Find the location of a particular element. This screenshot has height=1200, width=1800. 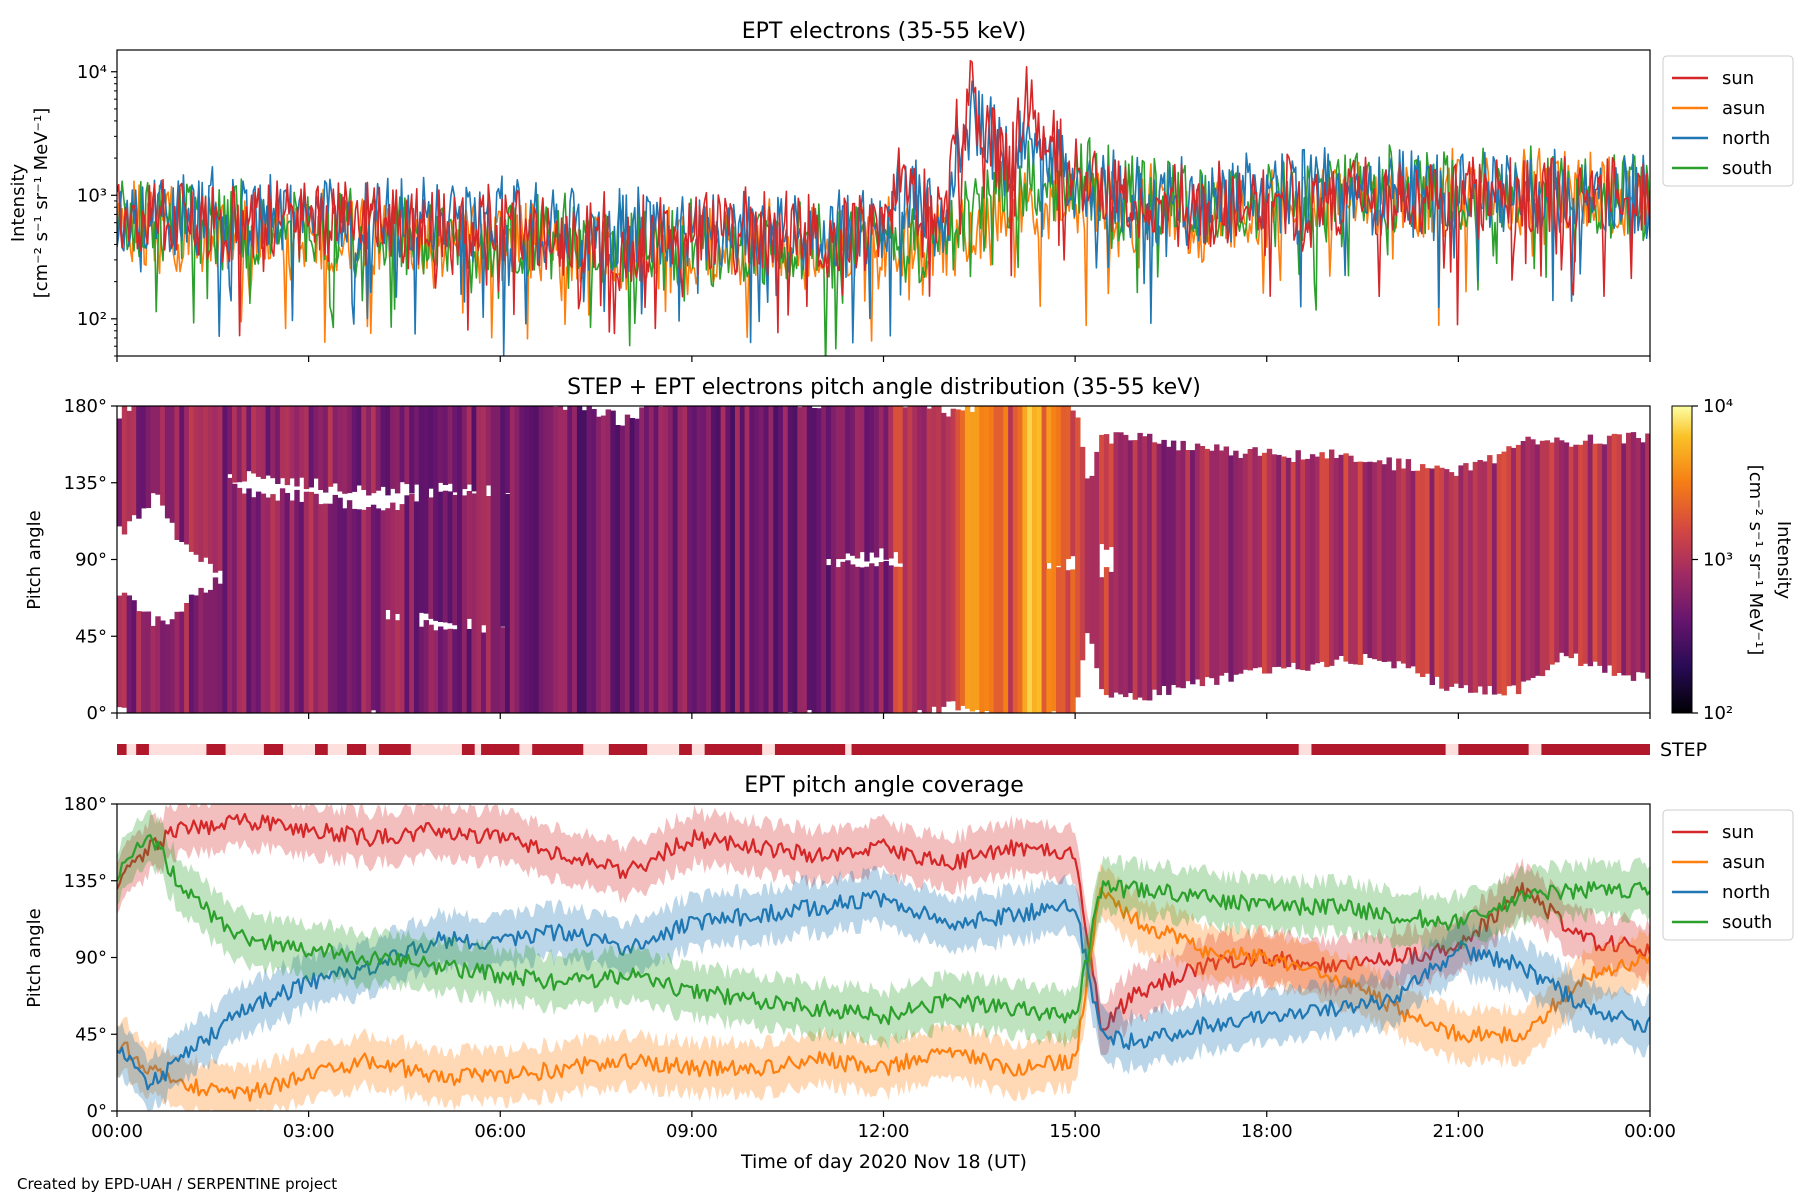

legend-label-sun: sun is located at coordinates (1738, 832).